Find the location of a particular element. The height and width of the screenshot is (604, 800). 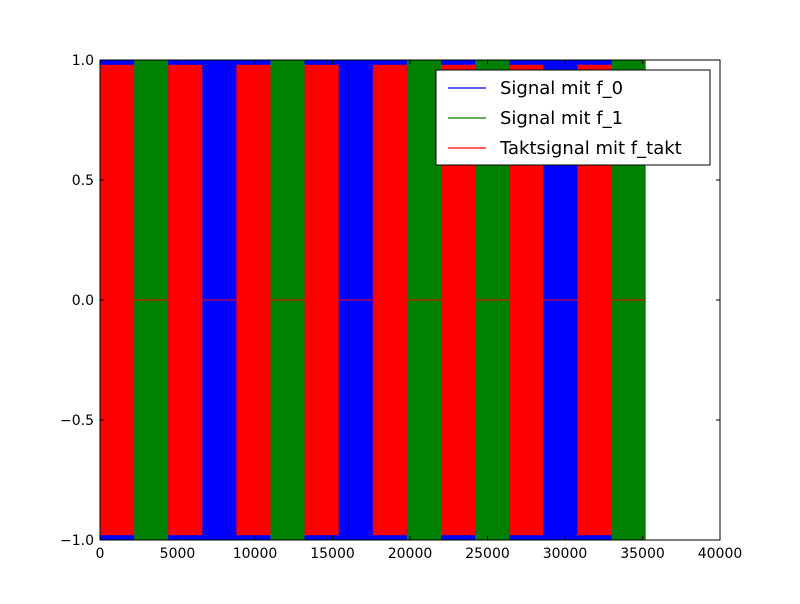

legend-label: Signal mit f_1 is located at coordinates (561, 118).